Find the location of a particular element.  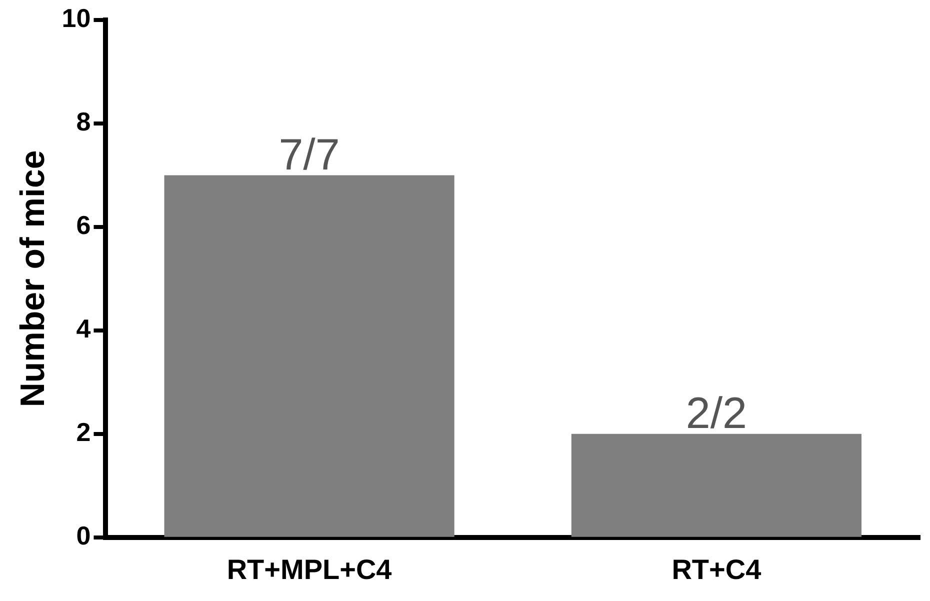

y-tick-label: 0 is located at coordinates (83, 535).